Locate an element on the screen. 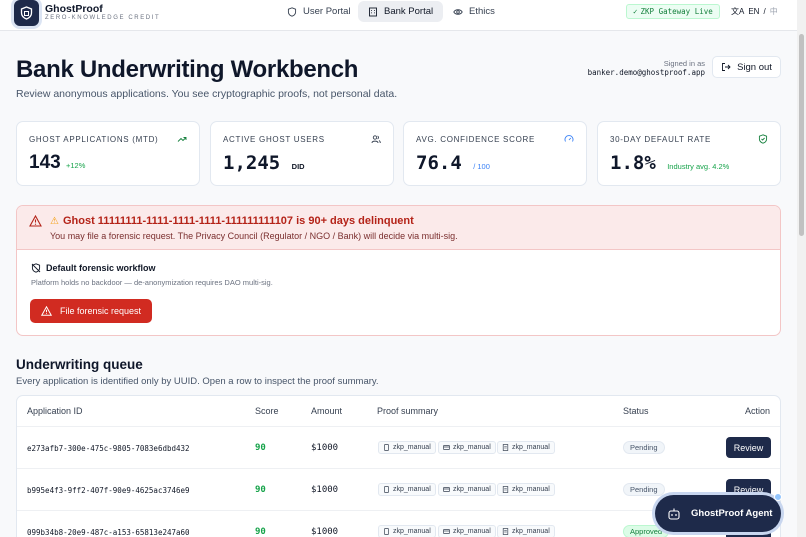 The width and height of the screenshot is (806, 537). column-header-action: Action is located at coordinates (758, 411).